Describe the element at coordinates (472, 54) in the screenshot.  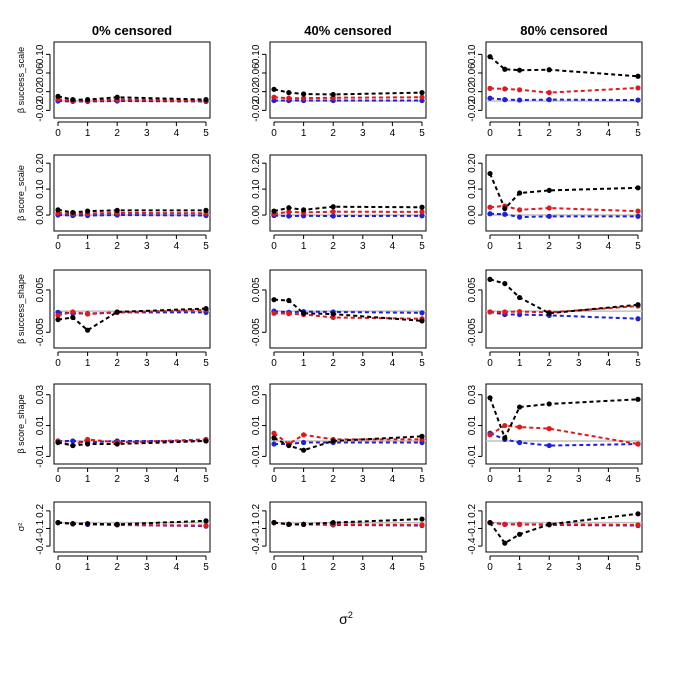
I see `y-tick-label: 0.10` at that location.